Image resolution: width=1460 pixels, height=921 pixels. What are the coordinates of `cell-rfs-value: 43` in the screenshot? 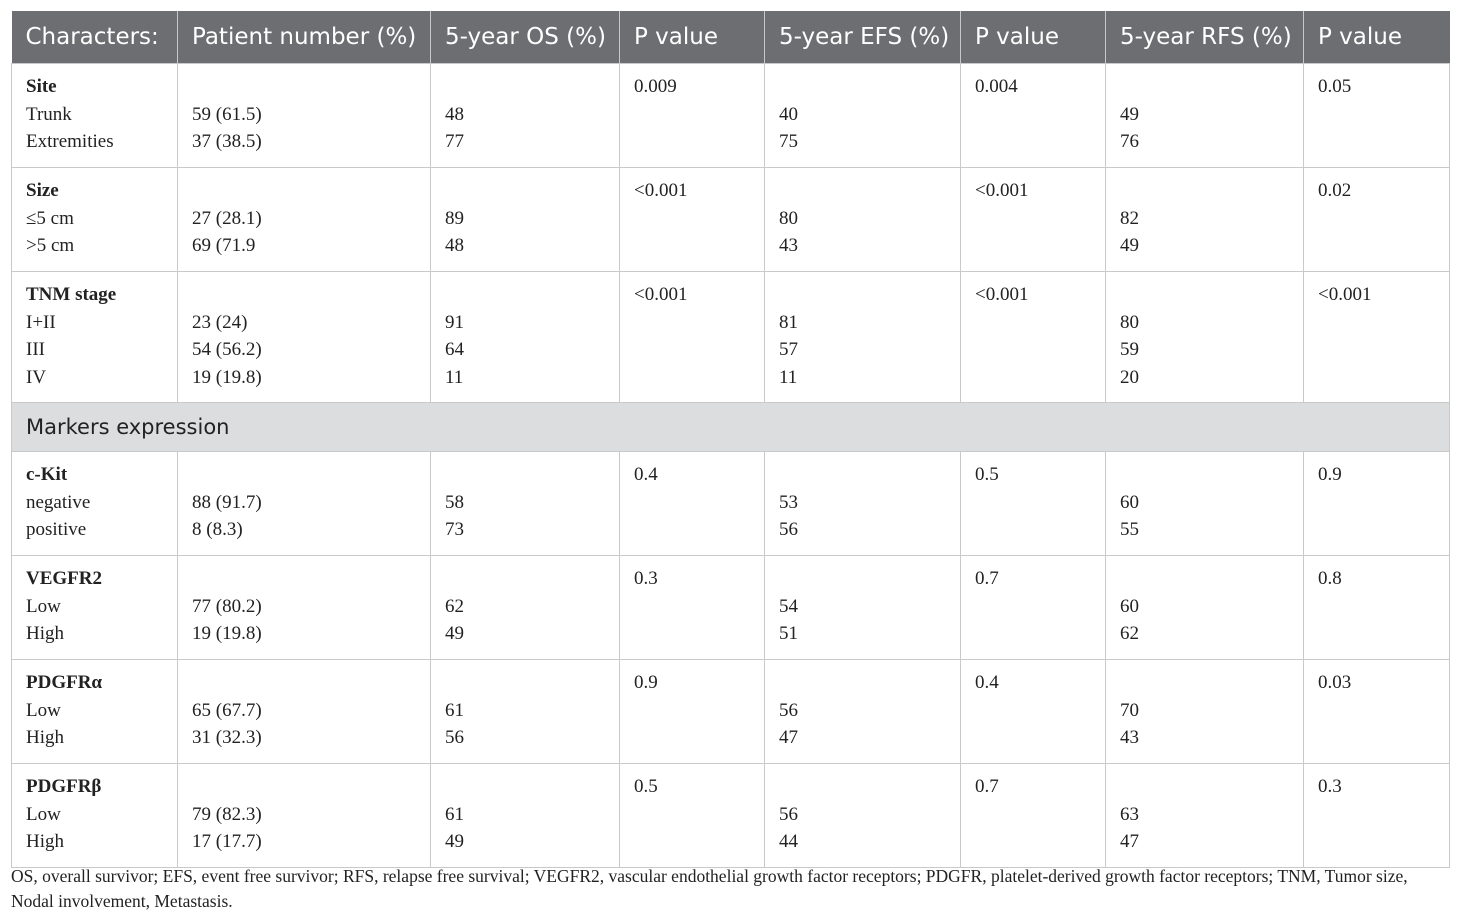 It's located at (1129, 737).